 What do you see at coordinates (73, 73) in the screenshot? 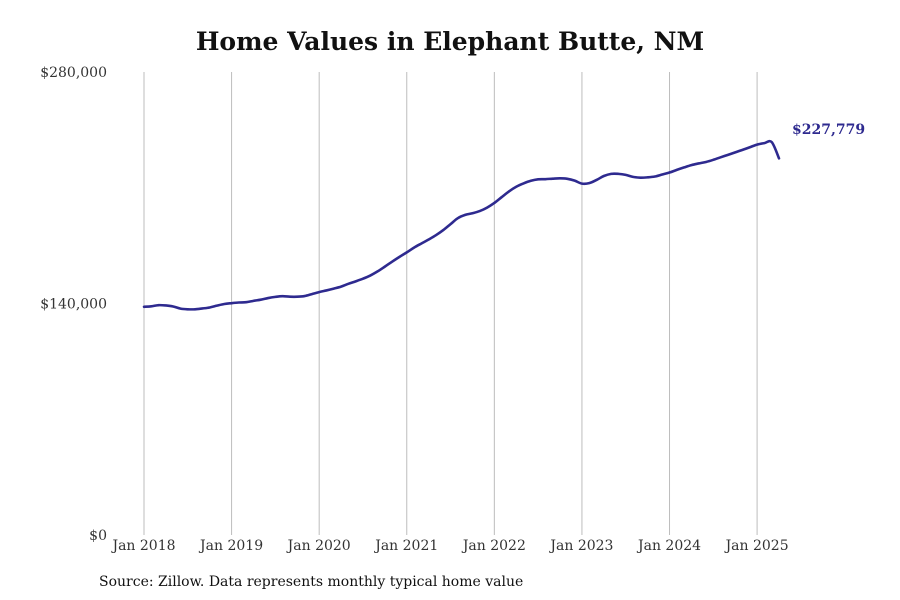
I see `y-tick-label: $280,000` at bounding box center [73, 73].